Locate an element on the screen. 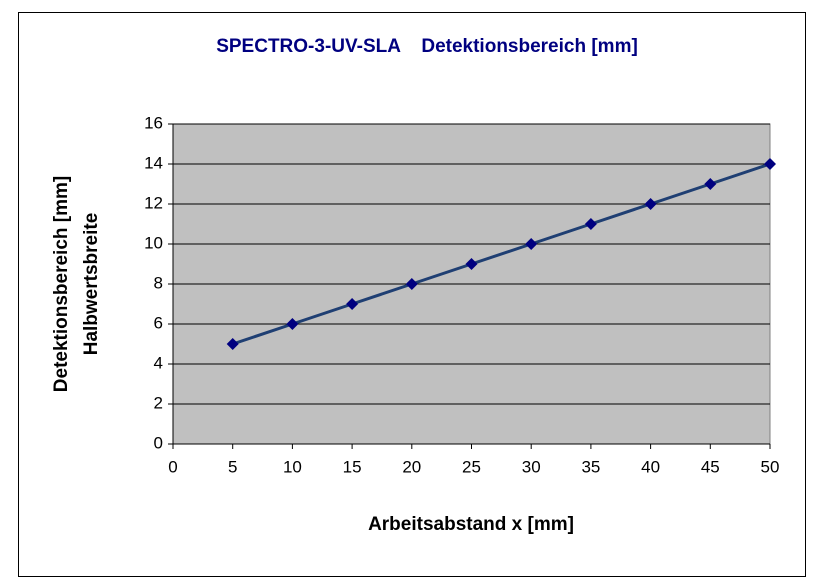  y-tick-label: 2 is located at coordinates (158, 402).